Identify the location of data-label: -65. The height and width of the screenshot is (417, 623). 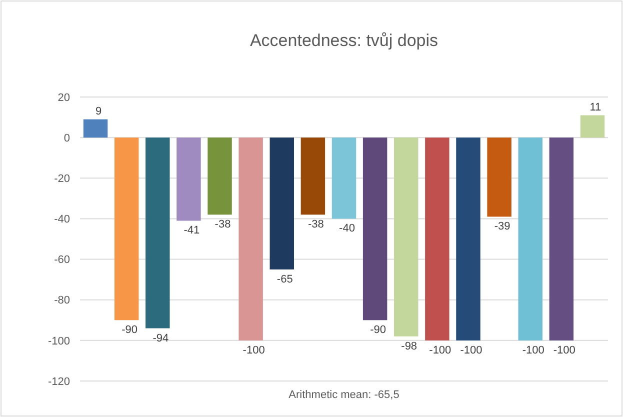
(284, 279).